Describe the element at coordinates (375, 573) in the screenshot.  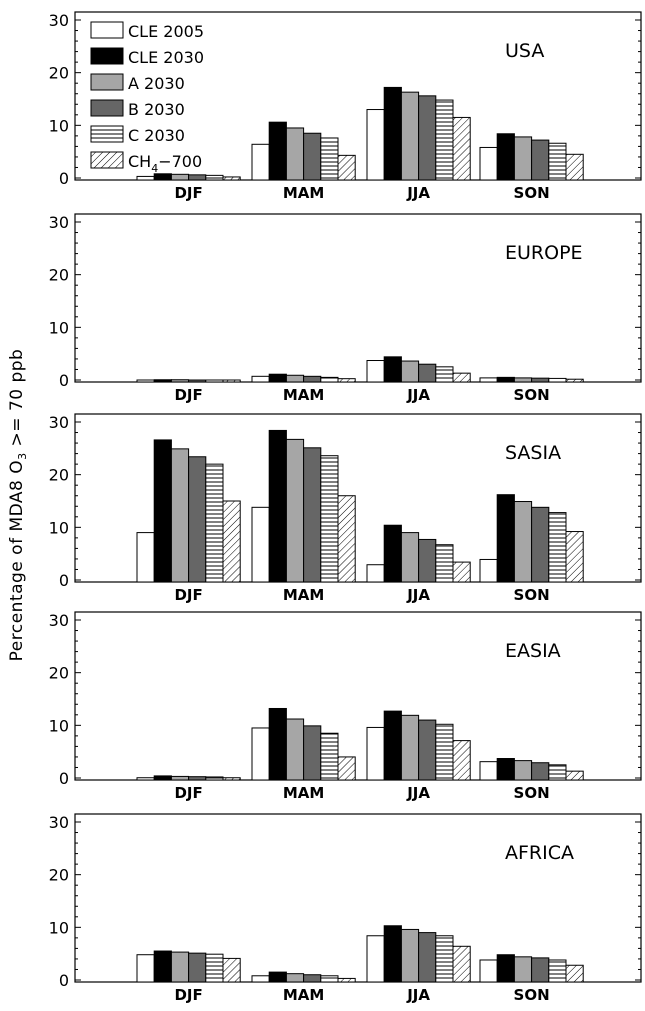
I see `bar-sasia-jja-cle-2005` at that location.